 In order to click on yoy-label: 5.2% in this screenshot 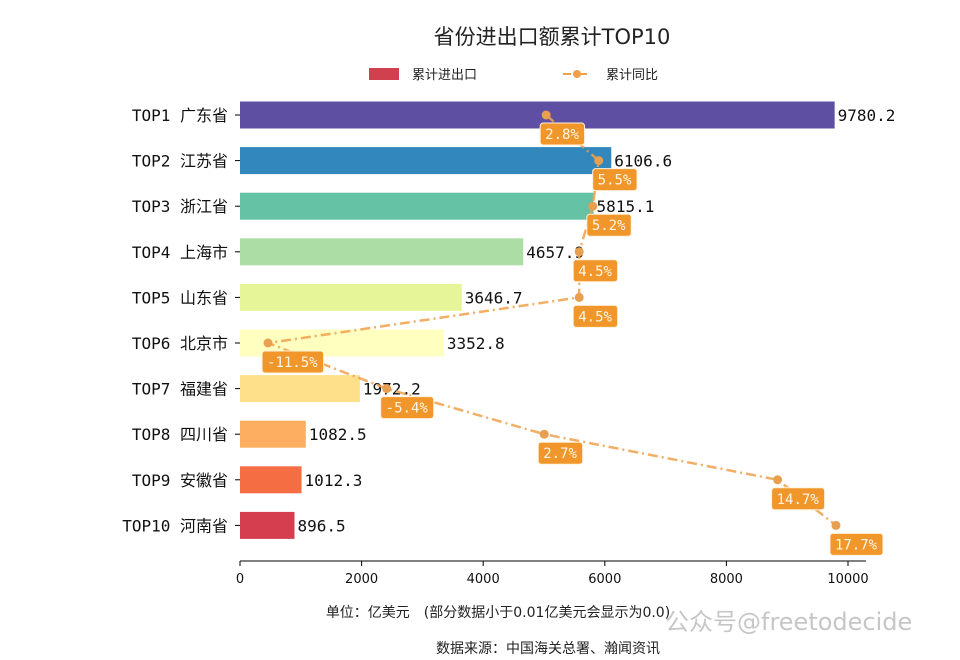, I will do `click(609, 226)`.